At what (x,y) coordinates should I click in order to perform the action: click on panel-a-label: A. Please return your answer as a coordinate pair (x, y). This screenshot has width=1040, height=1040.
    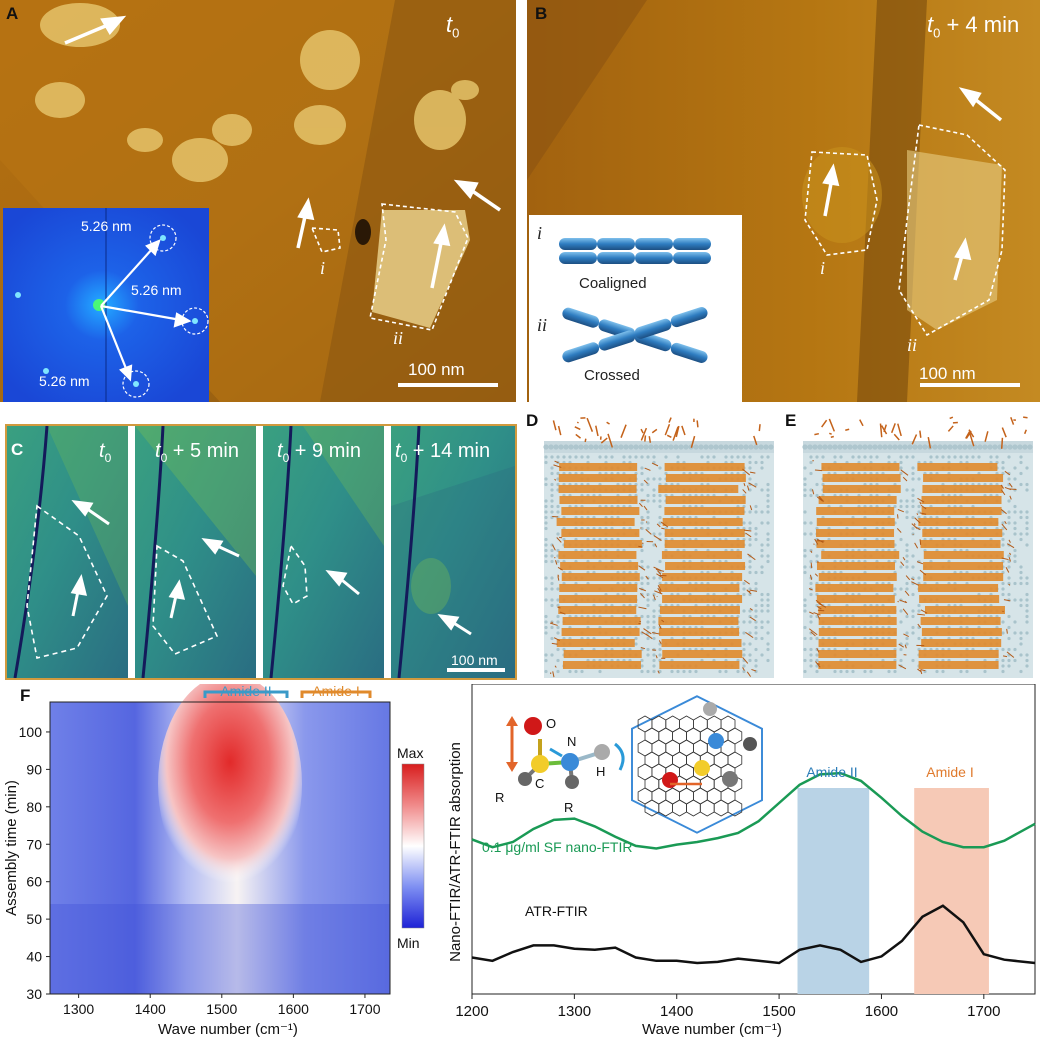
    Looking at the image, I should click on (12, 13).